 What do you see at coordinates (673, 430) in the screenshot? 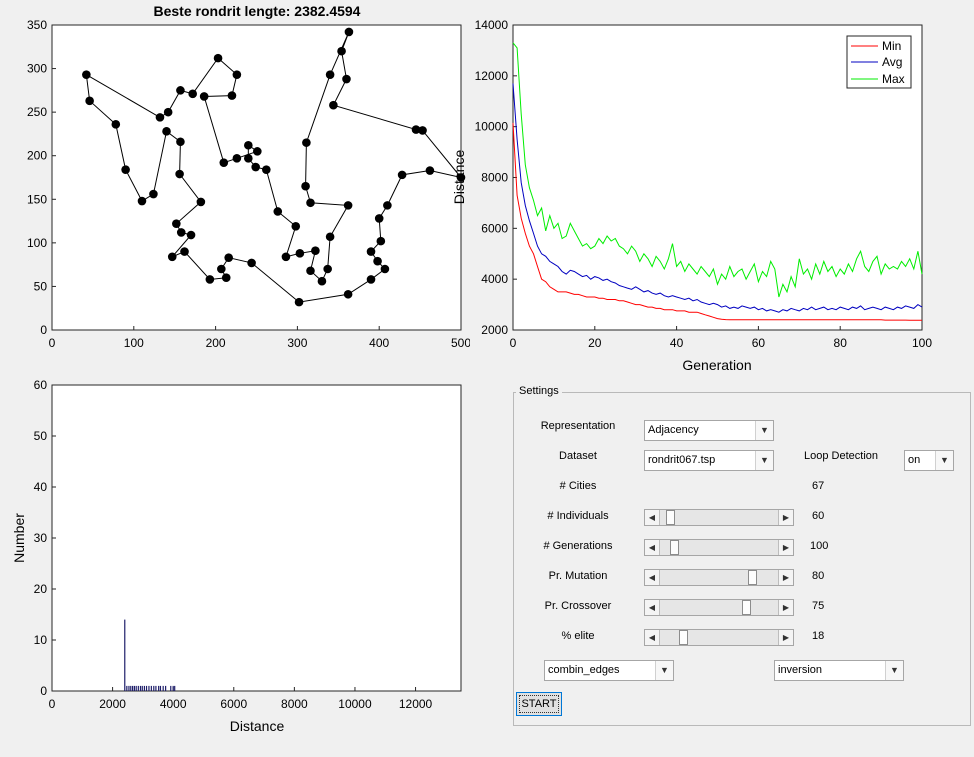
I see `representation-value: Adjacency` at bounding box center [673, 430].